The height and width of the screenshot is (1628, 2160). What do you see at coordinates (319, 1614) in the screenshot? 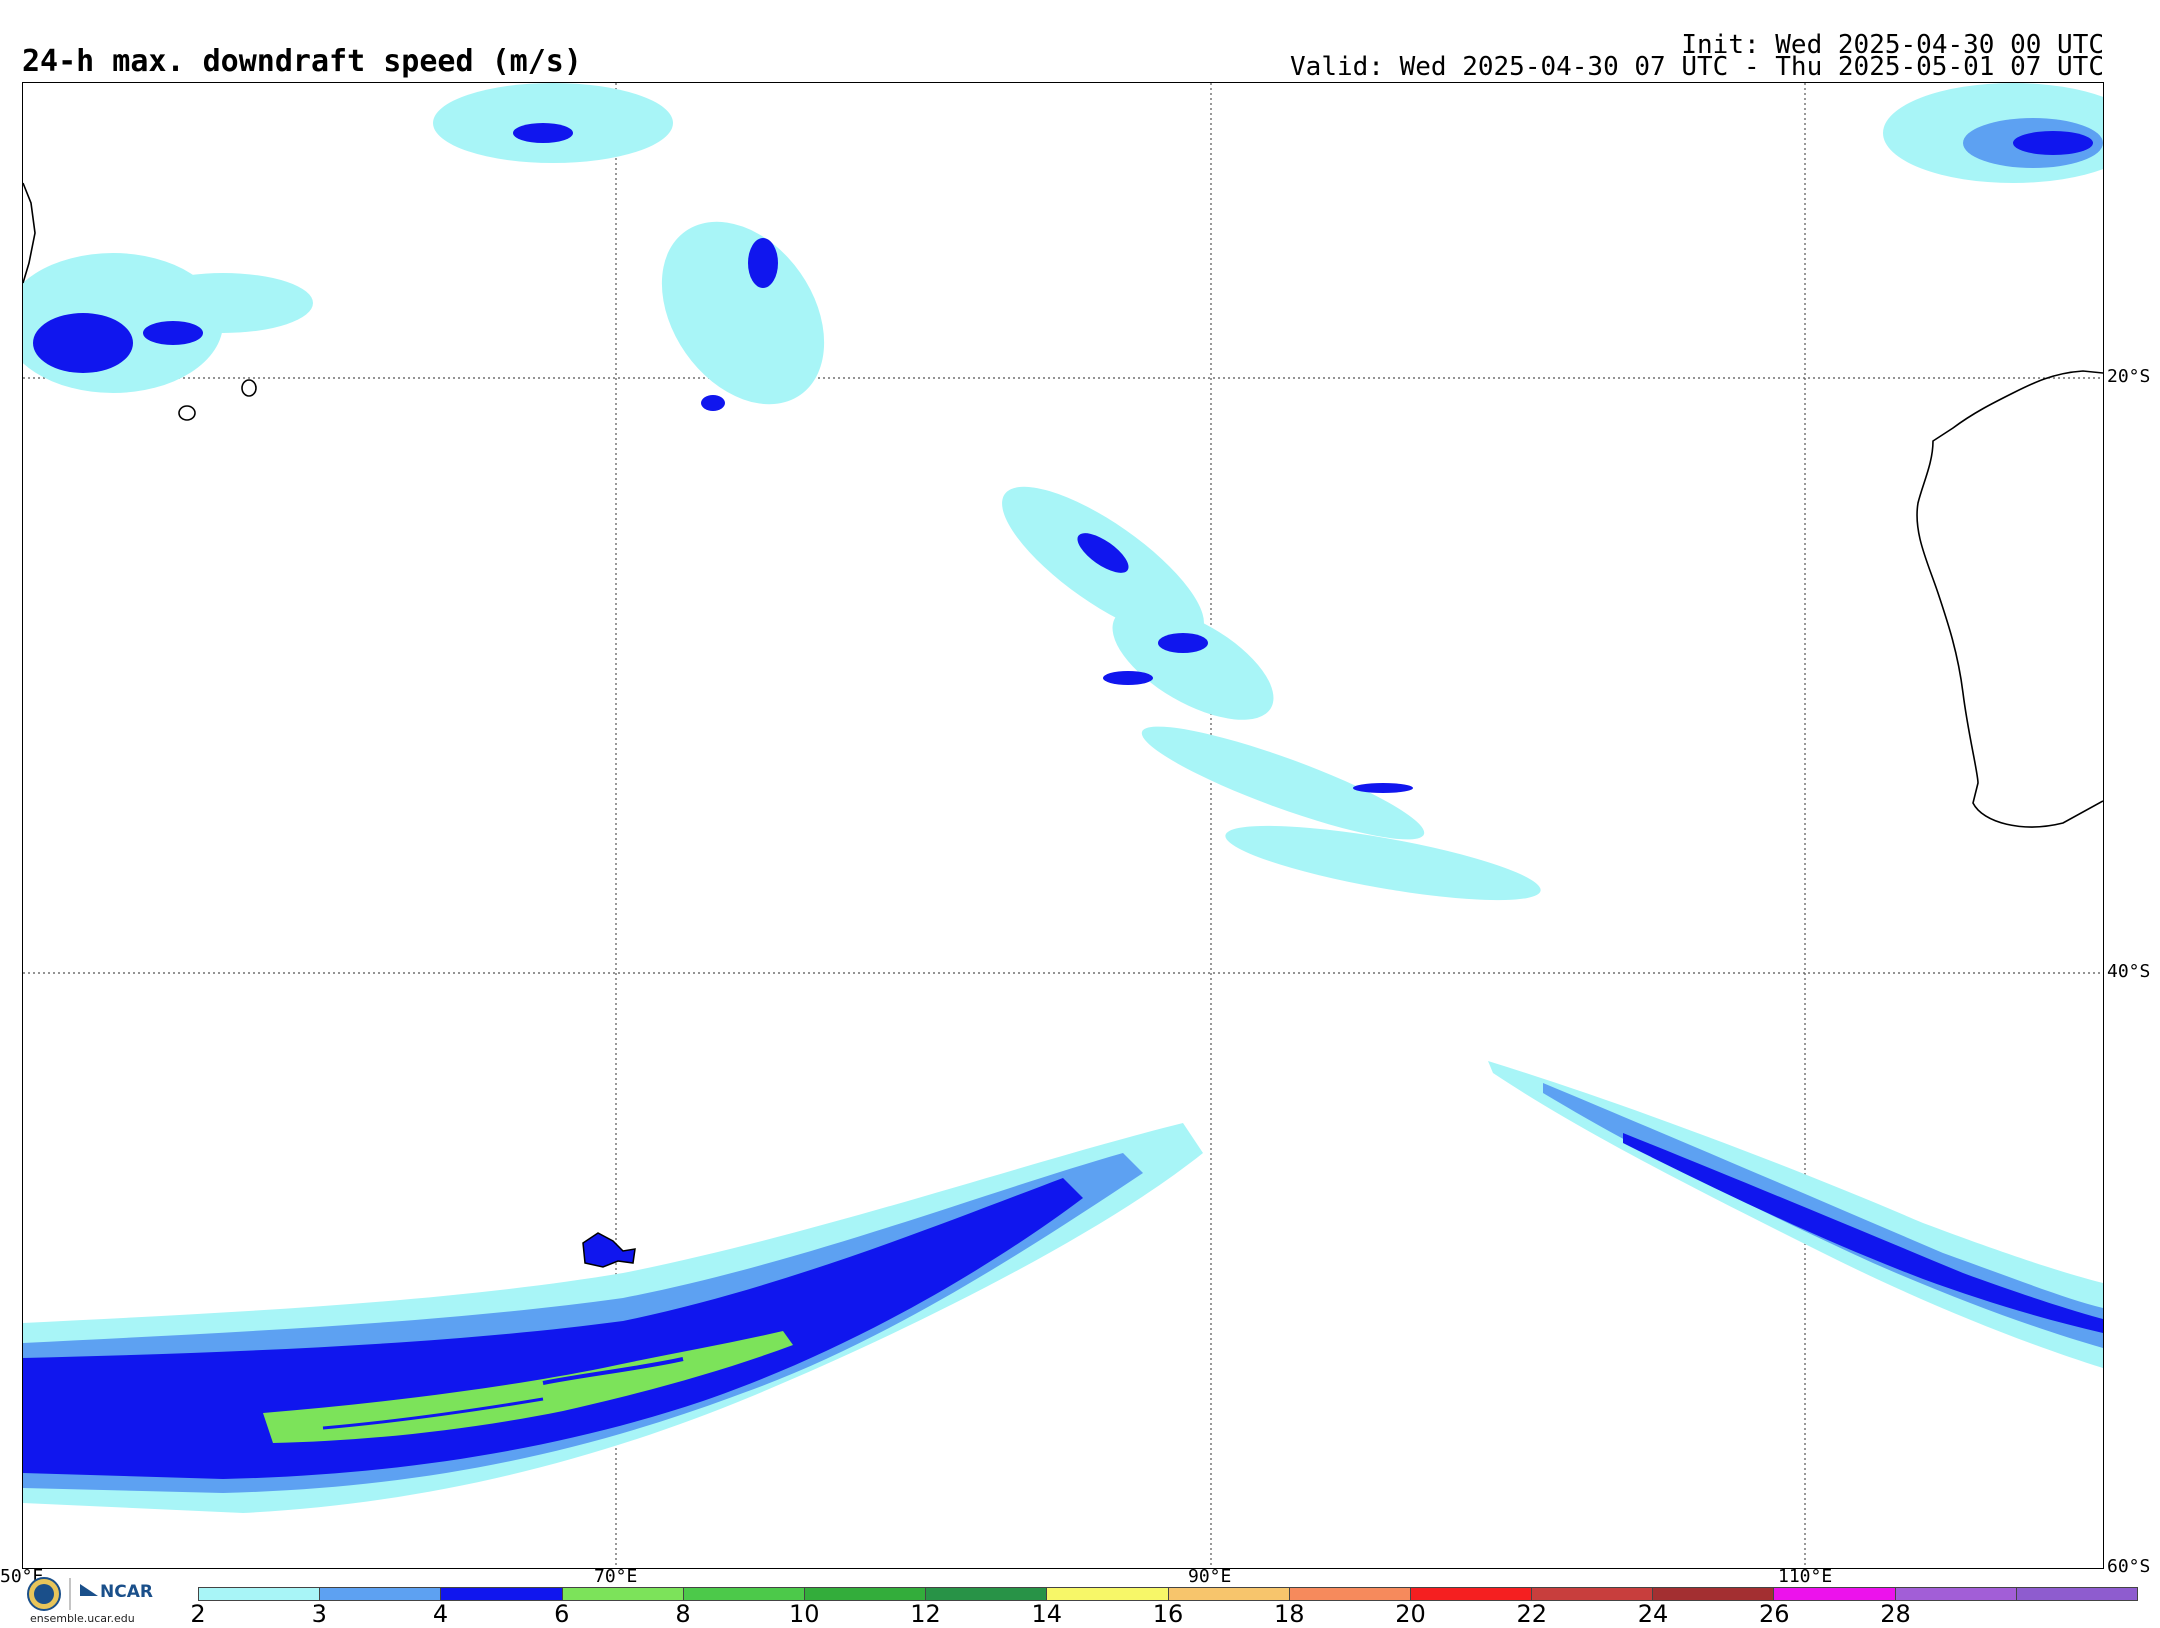
I see `colorbar-tick-label: 3` at bounding box center [319, 1614].